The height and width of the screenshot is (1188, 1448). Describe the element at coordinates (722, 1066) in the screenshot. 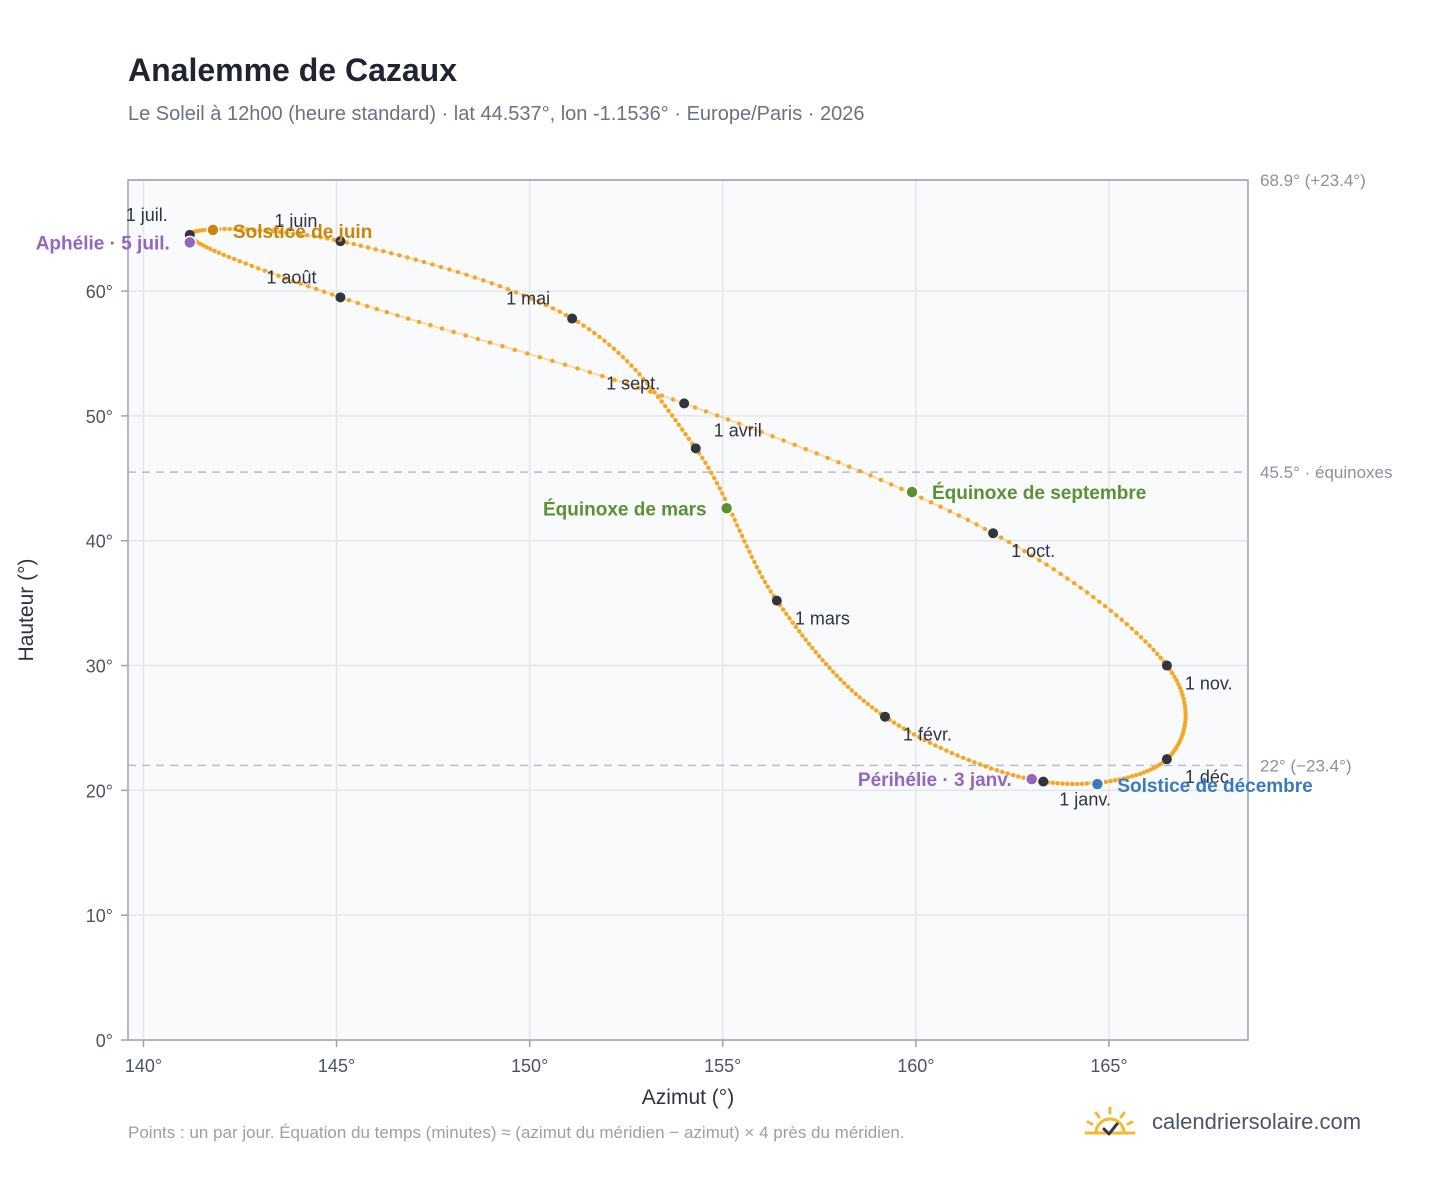

I see `x-tick-label: 155°` at that location.